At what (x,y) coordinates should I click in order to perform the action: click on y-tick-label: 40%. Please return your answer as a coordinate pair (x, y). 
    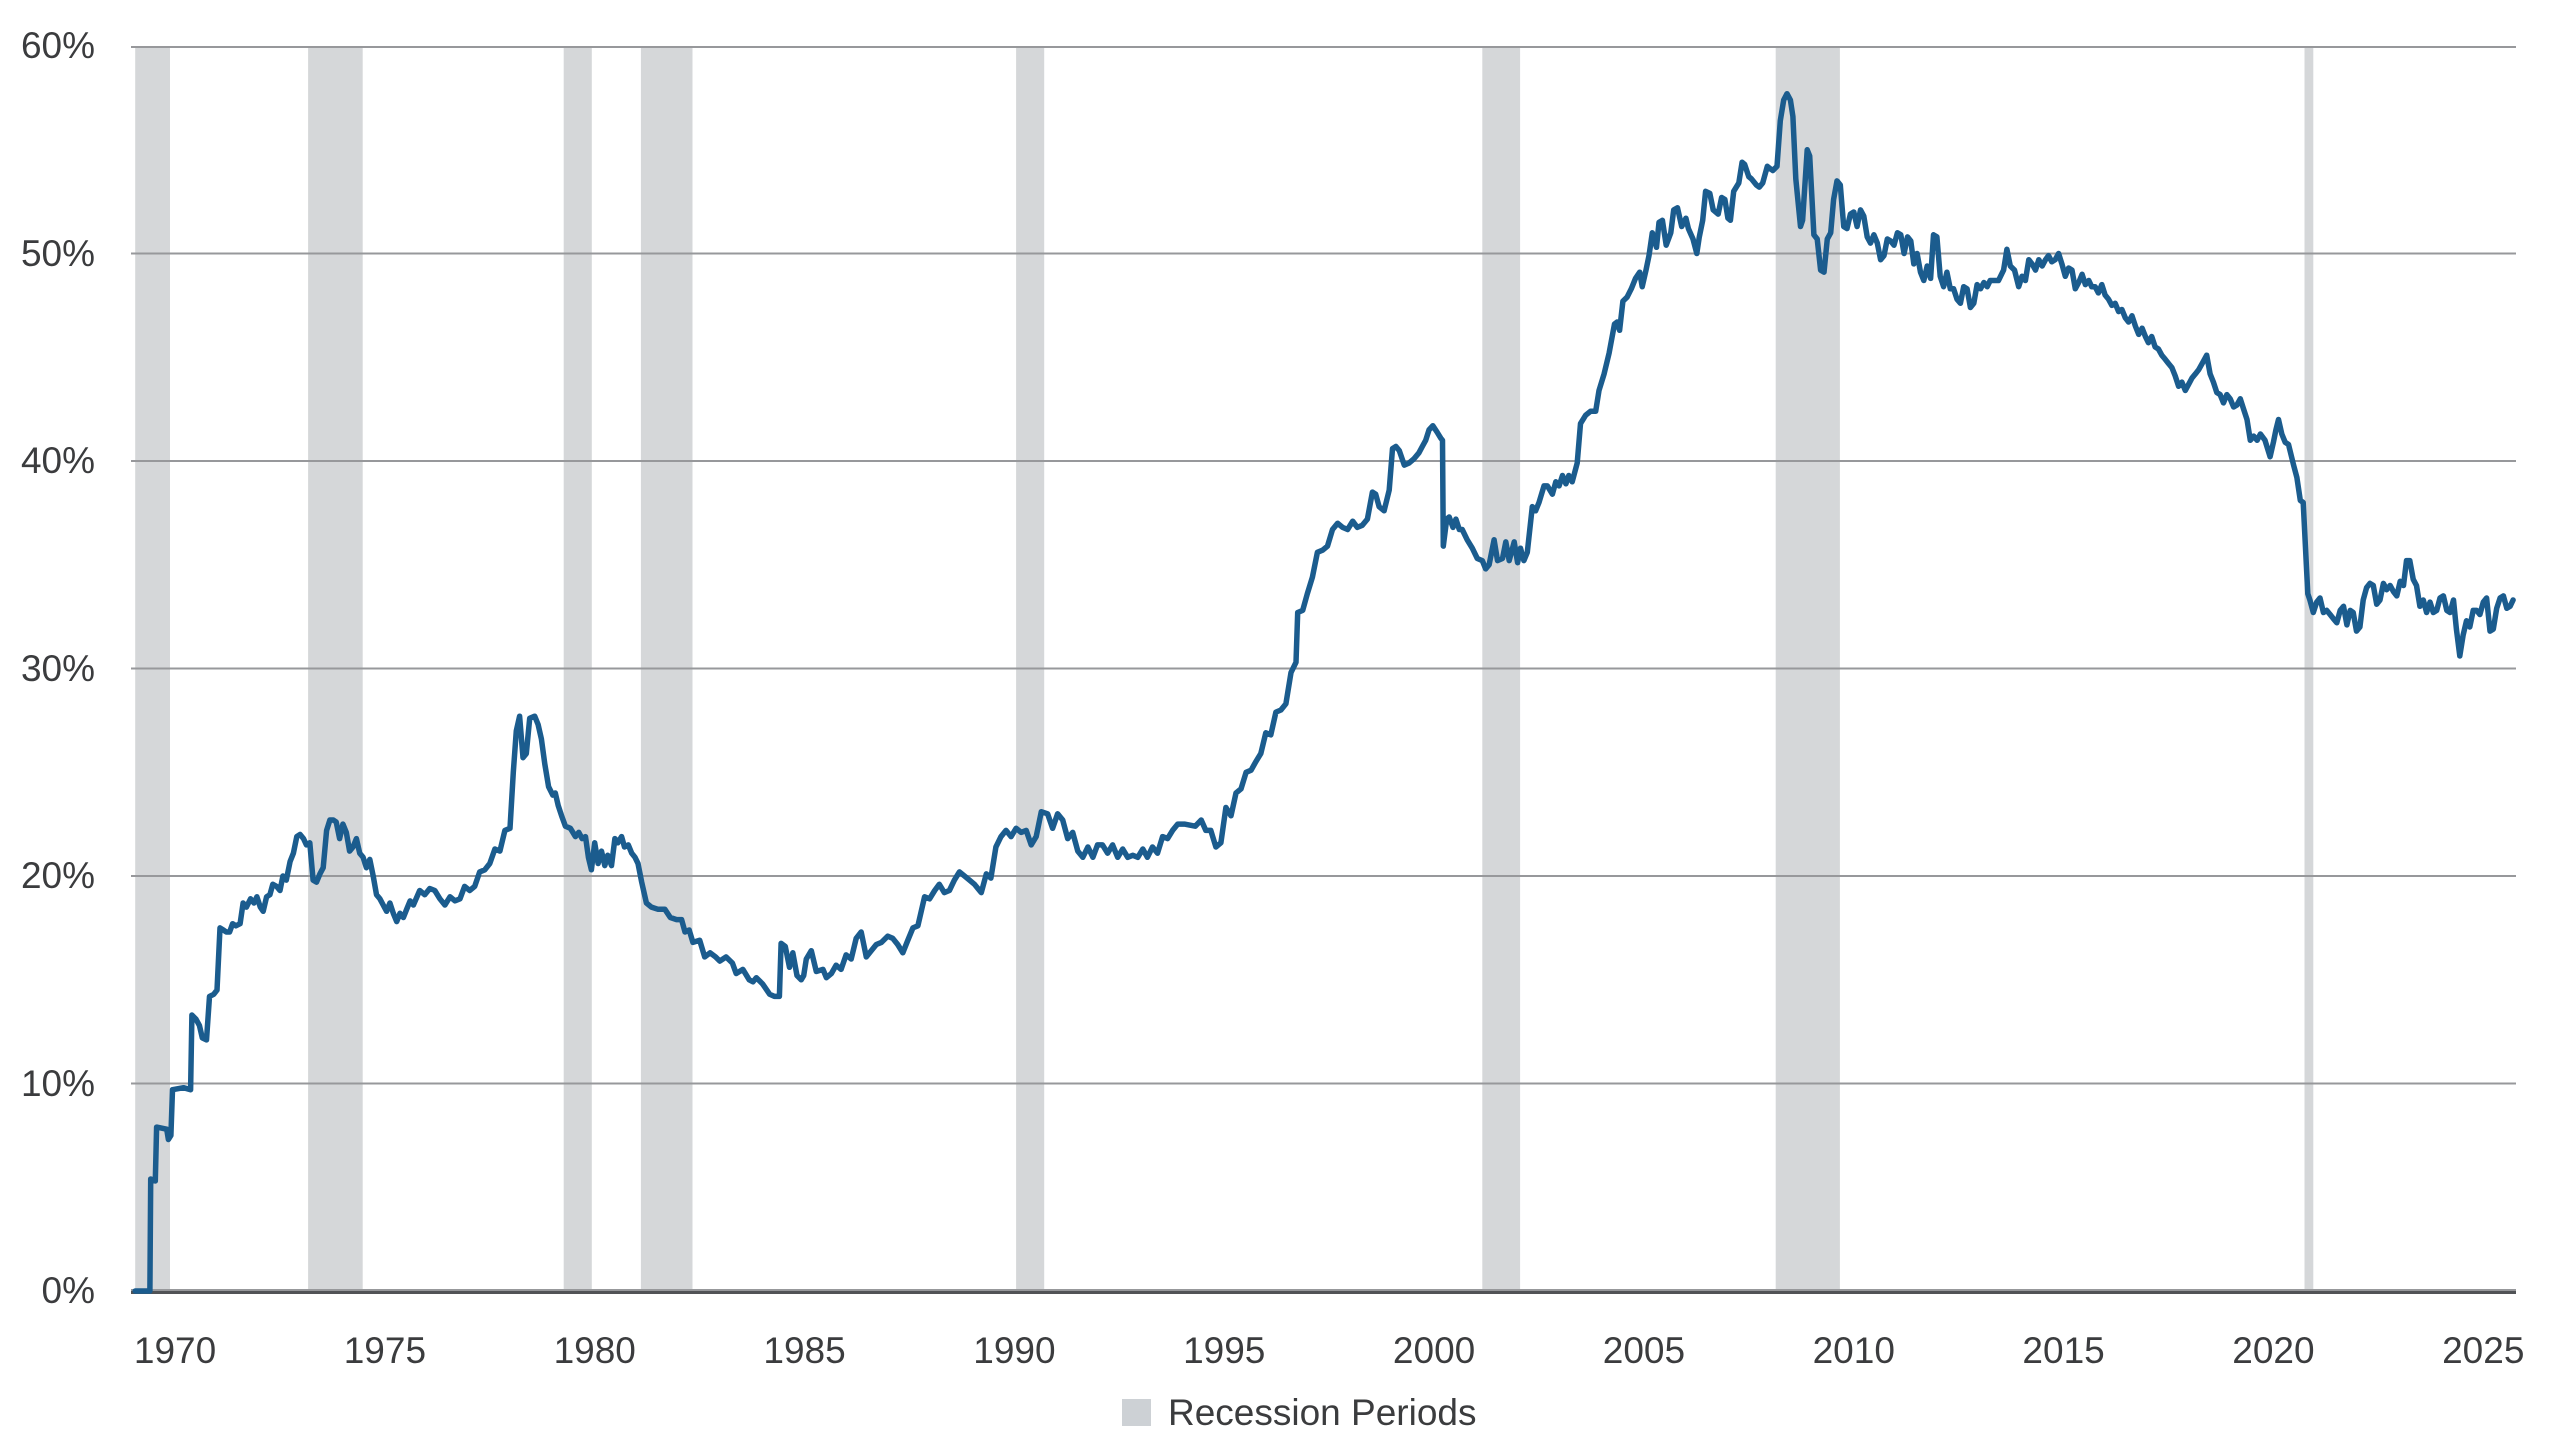
    Looking at the image, I should click on (57, 460).